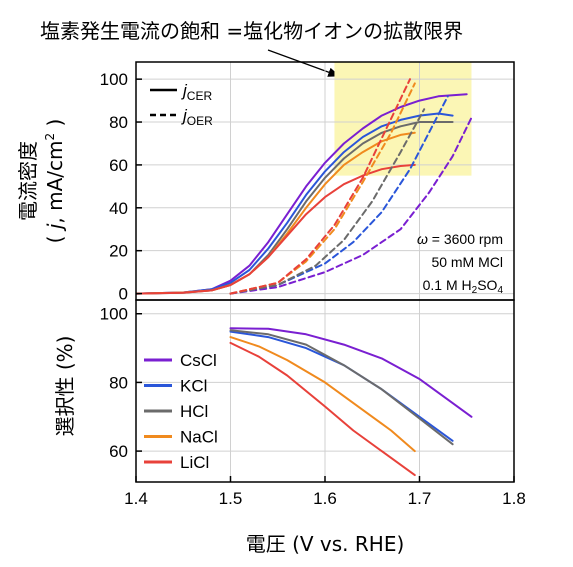 The image size is (573, 567). What do you see at coordinates (199, 437) in the screenshot?
I see `legend-label-nacl: NaCl` at bounding box center [199, 437].